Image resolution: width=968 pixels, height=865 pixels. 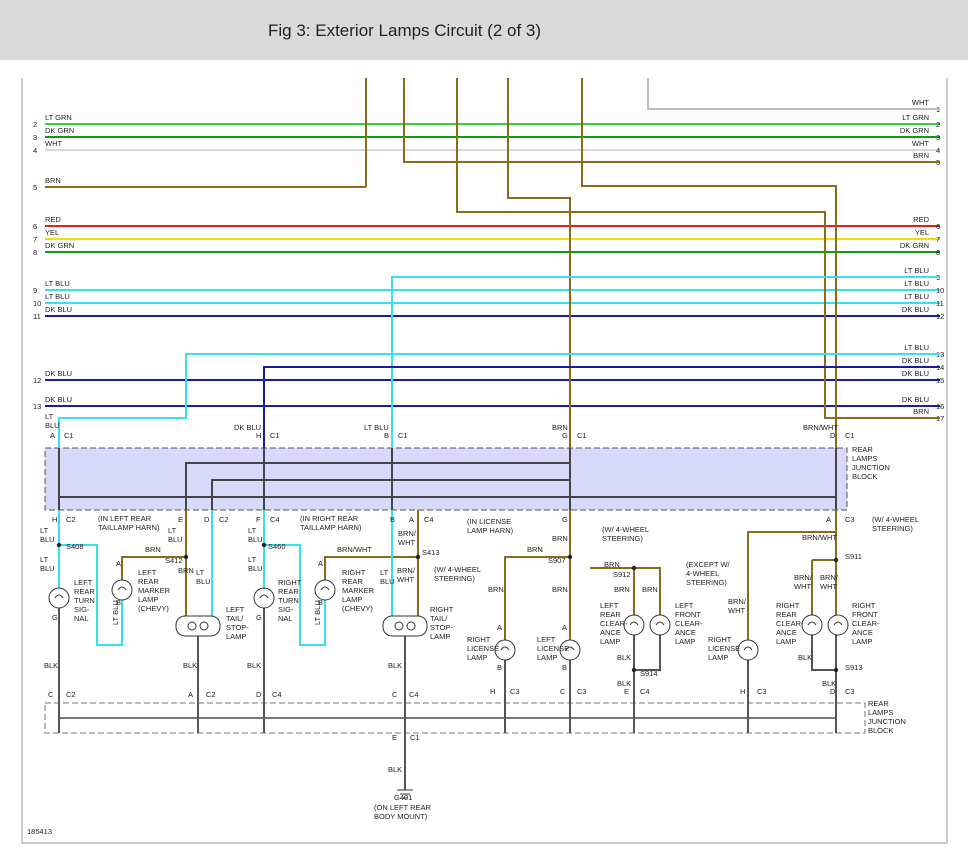 I want to click on header-band, so click(x=484, y=30).